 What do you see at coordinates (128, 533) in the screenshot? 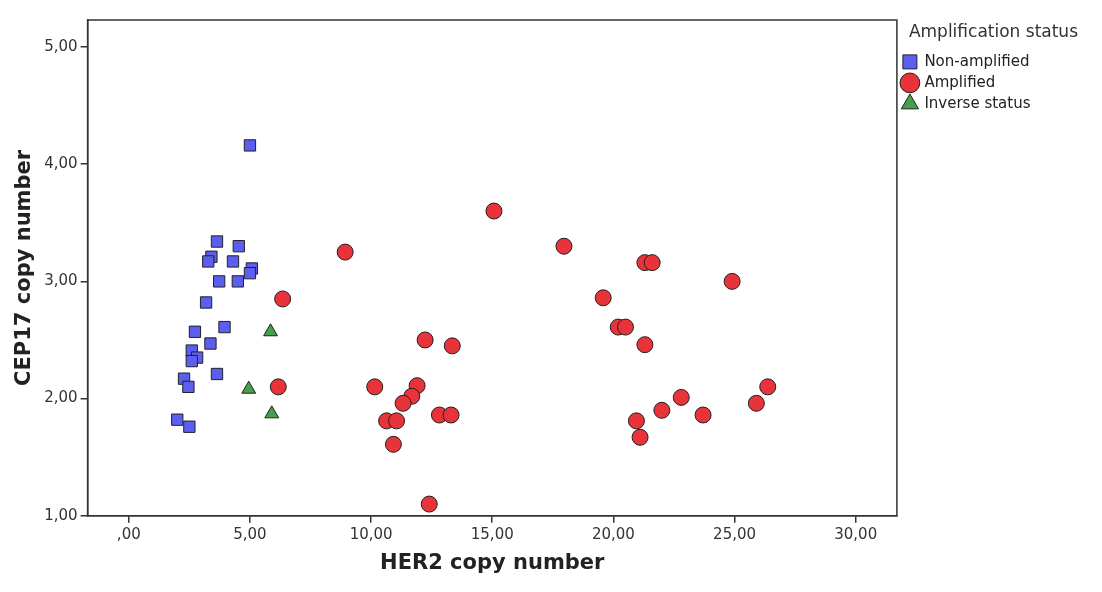
I see `x-tick-label: ,00` at bounding box center [128, 533].